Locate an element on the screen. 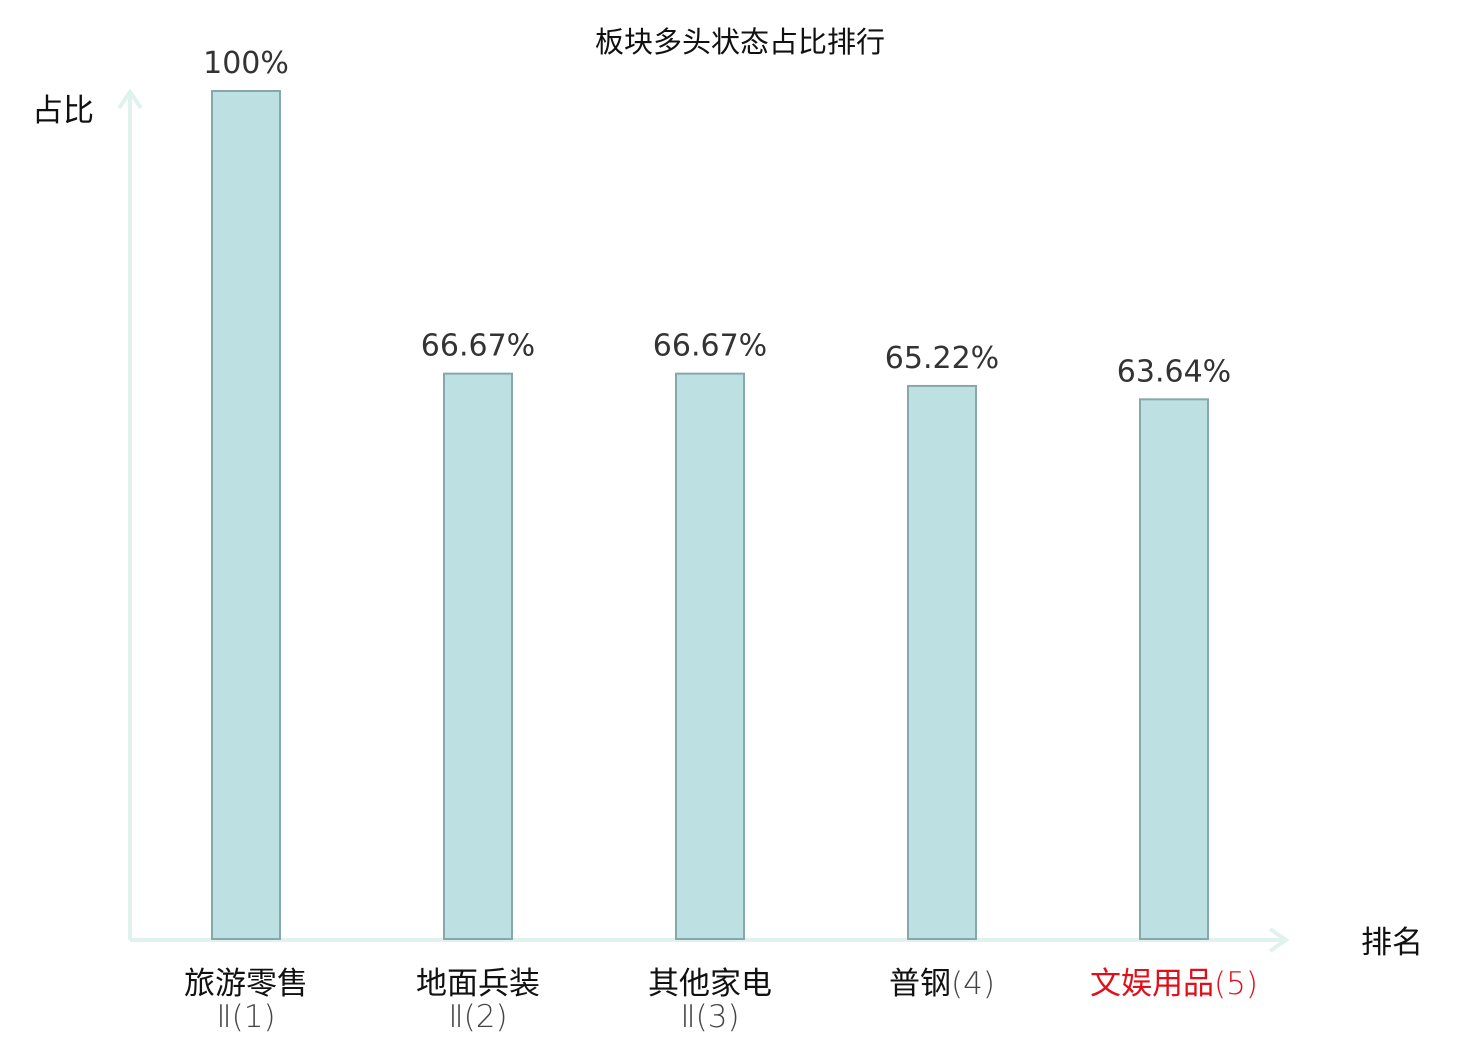 The height and width of the screenshot is (1044, 1480). chart-title: 板块多头状态占比排行 is located at coordinates (740, 42).